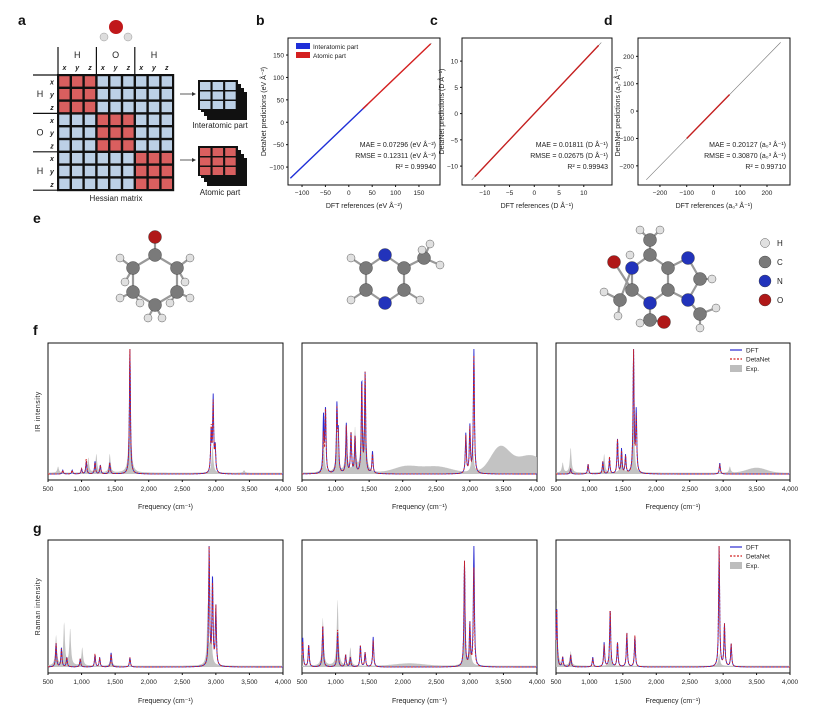 This screenshot has height=713, width=820. I want to click on row-coord-label: x, so click(52, 159).